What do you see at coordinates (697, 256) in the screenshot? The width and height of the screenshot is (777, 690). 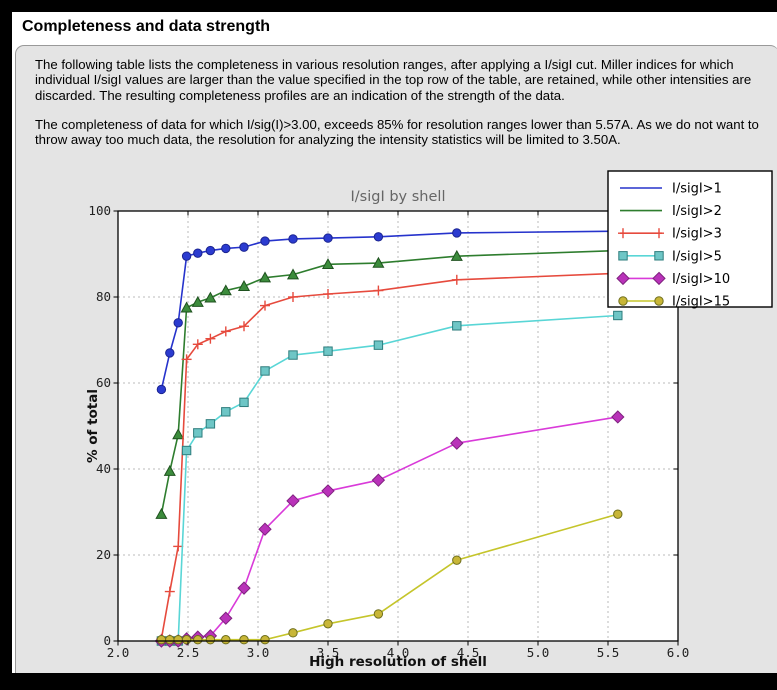 I see `legend-label: I/sigI>5` at bounding box center [697, 256].